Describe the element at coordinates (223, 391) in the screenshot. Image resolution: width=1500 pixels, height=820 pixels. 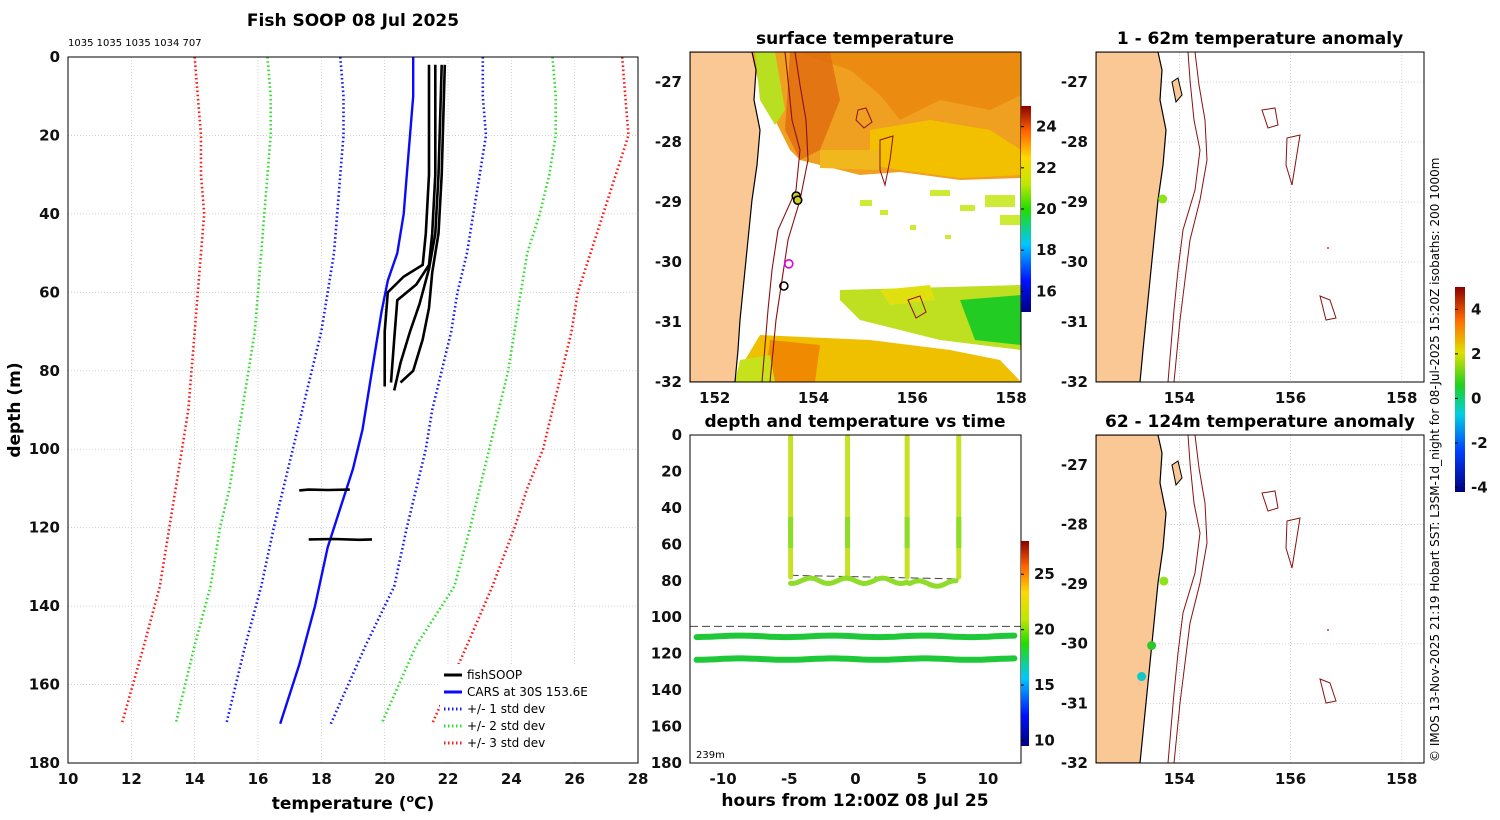
I see `series-std2` at that location.